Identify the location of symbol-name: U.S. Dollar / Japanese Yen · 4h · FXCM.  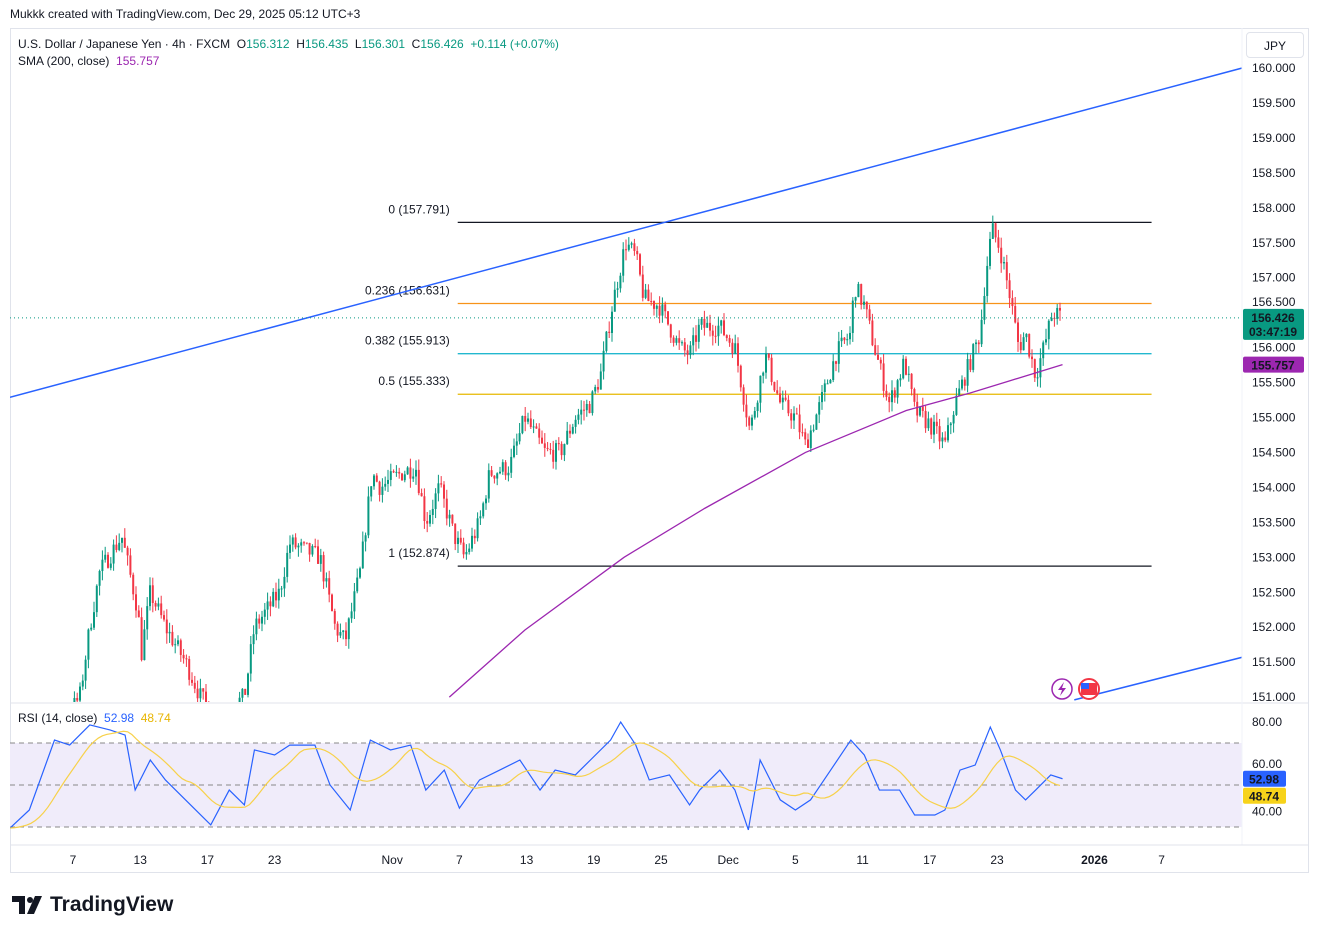
(124, 44).